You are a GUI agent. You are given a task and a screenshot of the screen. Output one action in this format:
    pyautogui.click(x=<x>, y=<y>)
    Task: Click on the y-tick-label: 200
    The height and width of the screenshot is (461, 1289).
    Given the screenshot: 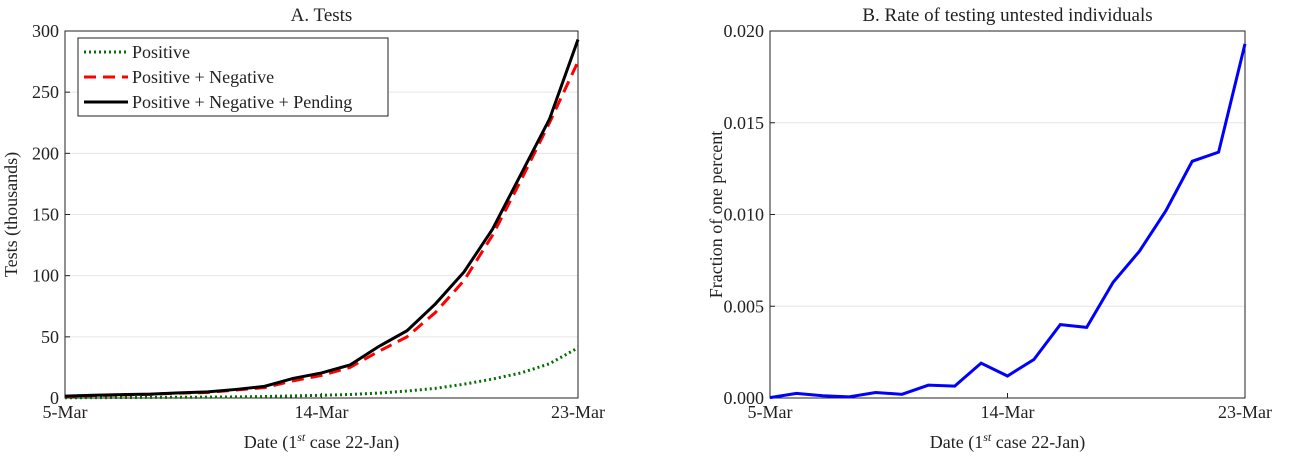 What is the action you would take?
    pyautogui.click(x=45, y=153)
    